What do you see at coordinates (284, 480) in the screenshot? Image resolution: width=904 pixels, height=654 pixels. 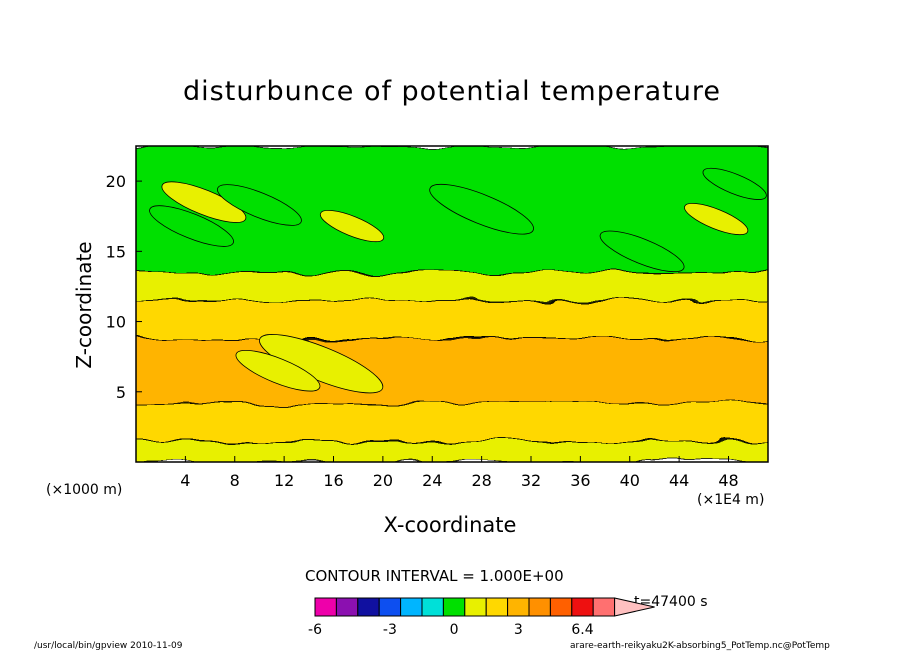 I see `x-tick-label: 12` at bounding box center [284, 480].